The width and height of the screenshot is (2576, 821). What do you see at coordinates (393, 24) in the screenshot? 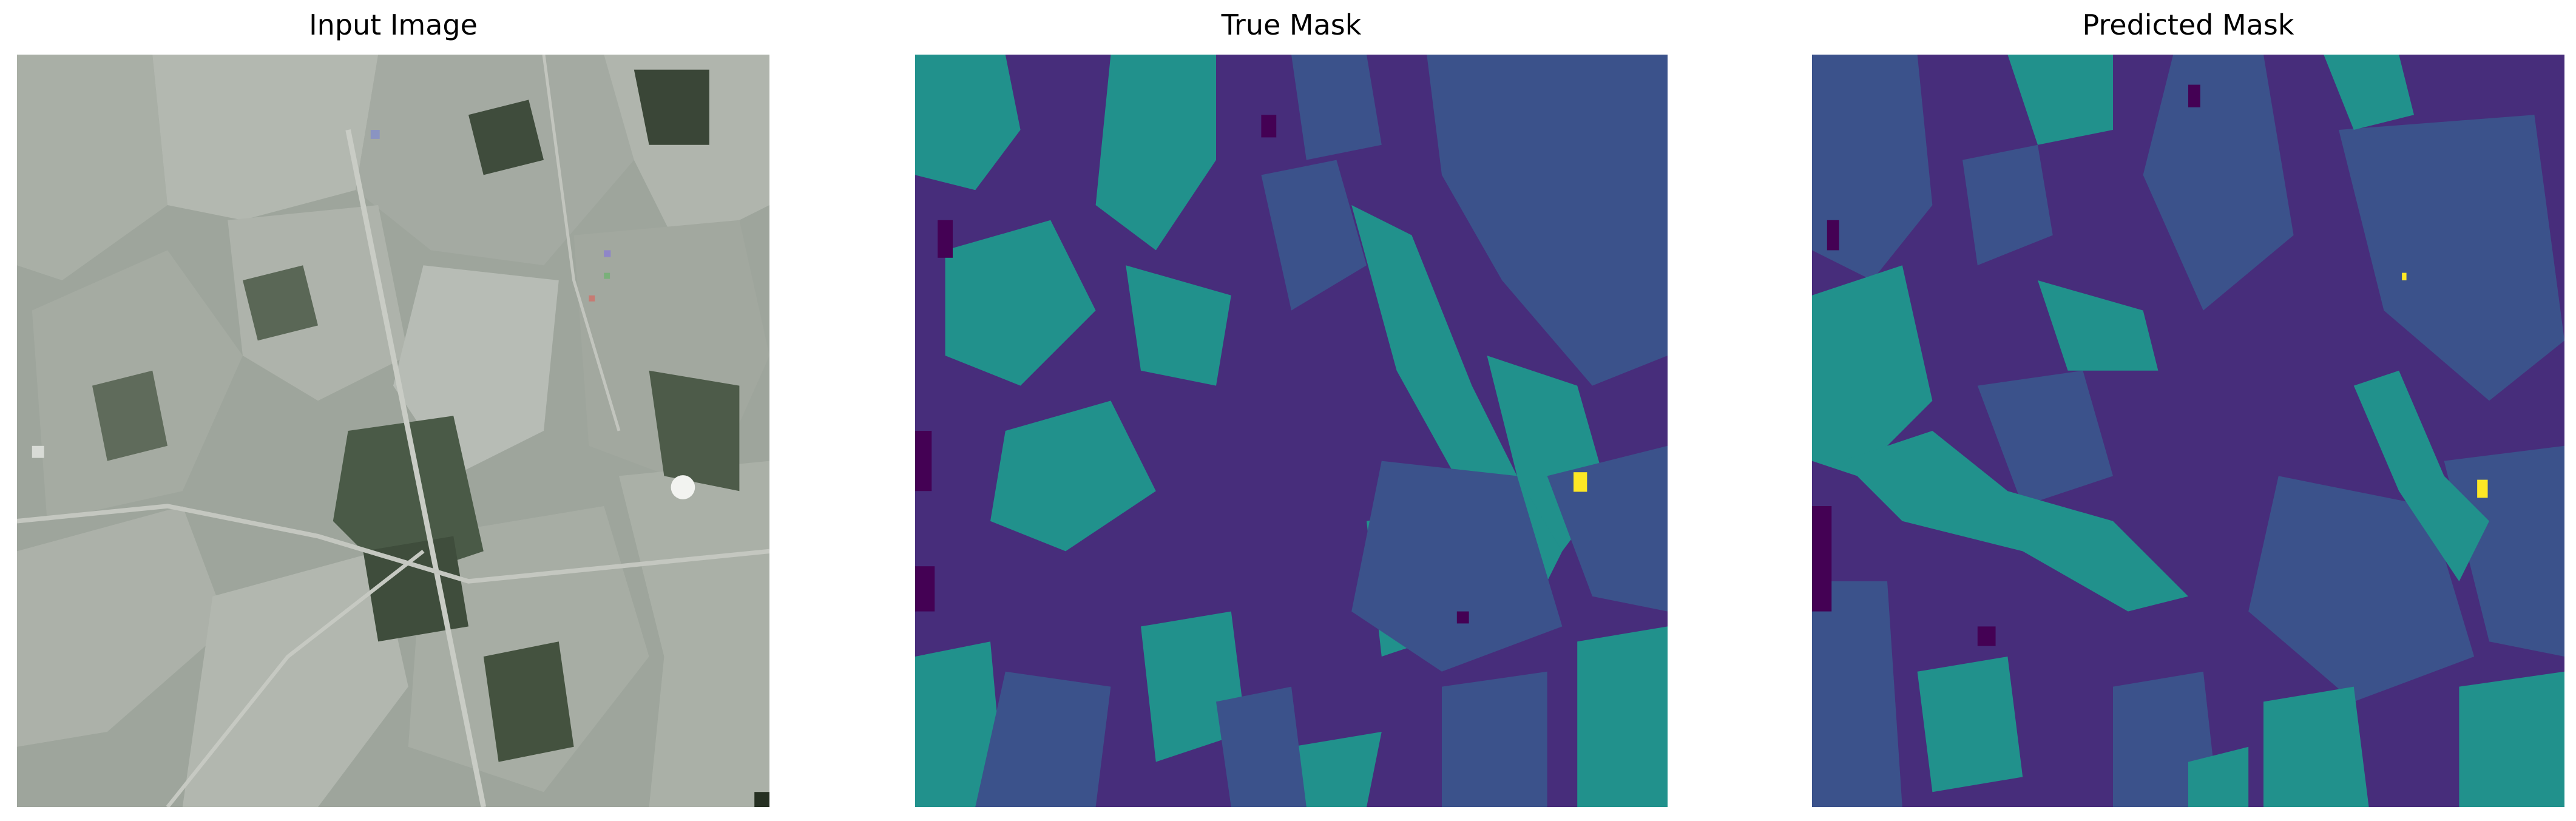
I see `input-image-title: Input Image` at bounding box center [393, 24].